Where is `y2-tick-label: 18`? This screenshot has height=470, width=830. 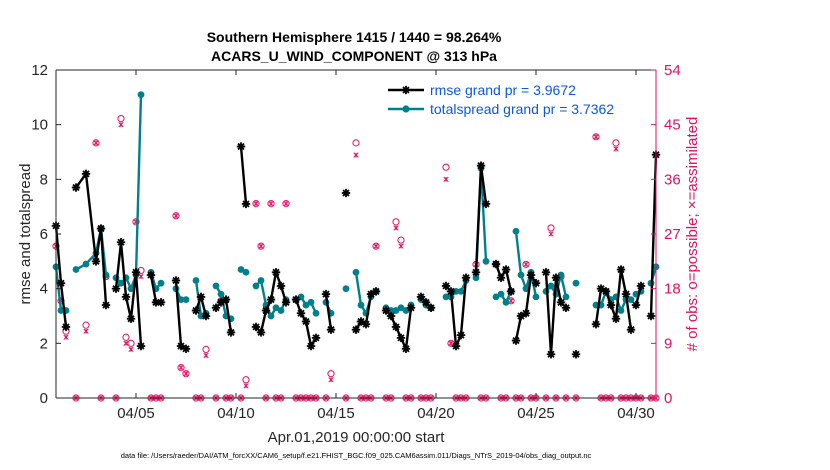 y2-tick-label: 18 is located at coordinates (672, 289).